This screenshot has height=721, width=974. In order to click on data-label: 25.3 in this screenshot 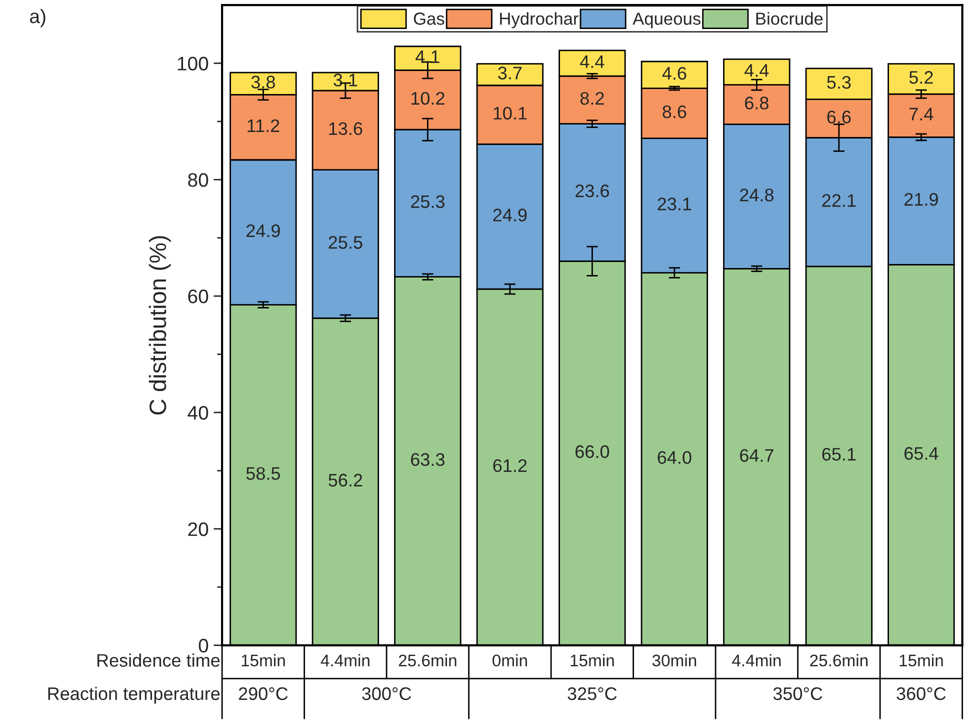, I will do `click(427, 201)`.